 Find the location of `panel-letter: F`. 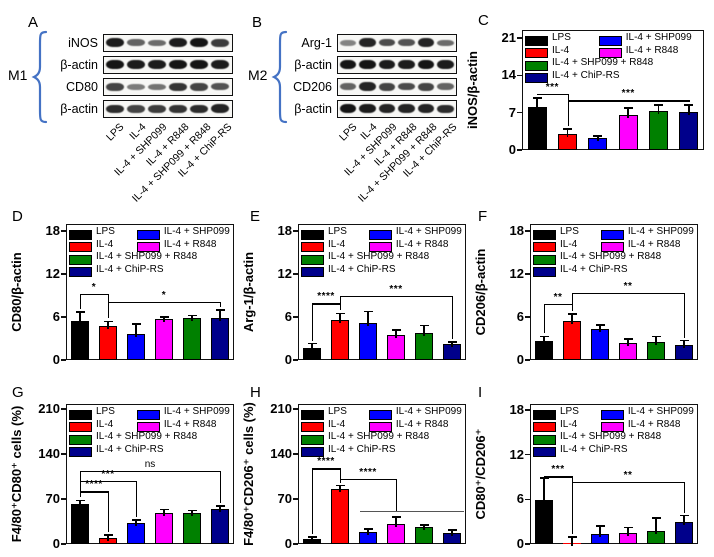

panel-letter: F is located at coordinates (483, 216).